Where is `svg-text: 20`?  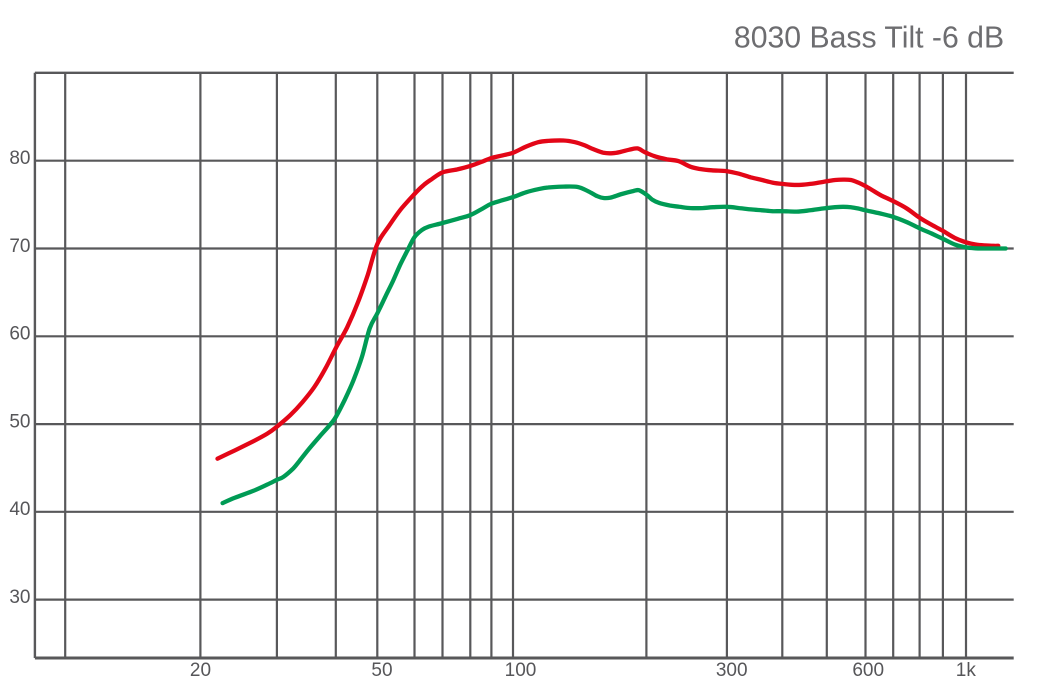
svg-text: 20 is located at coordinates (200, 670).